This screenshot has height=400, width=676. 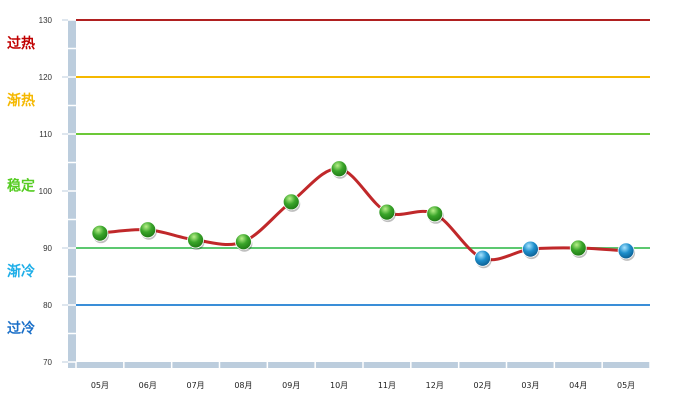 What do you see at coordinates (359, 365) in the screenshot?
I see `x-axis-bar` at bounding box center [359, 365].